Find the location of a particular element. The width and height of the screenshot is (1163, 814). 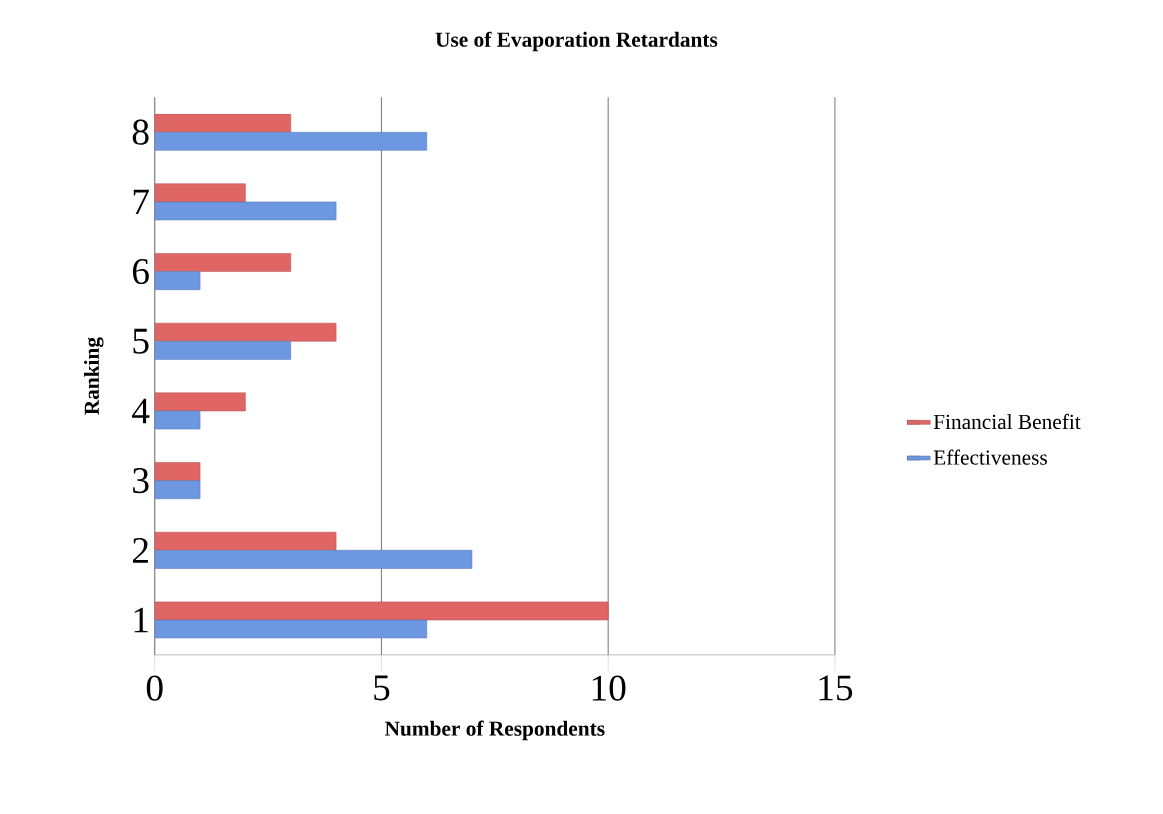

y-tick-label: 3 is located at coordinates (141, 481).